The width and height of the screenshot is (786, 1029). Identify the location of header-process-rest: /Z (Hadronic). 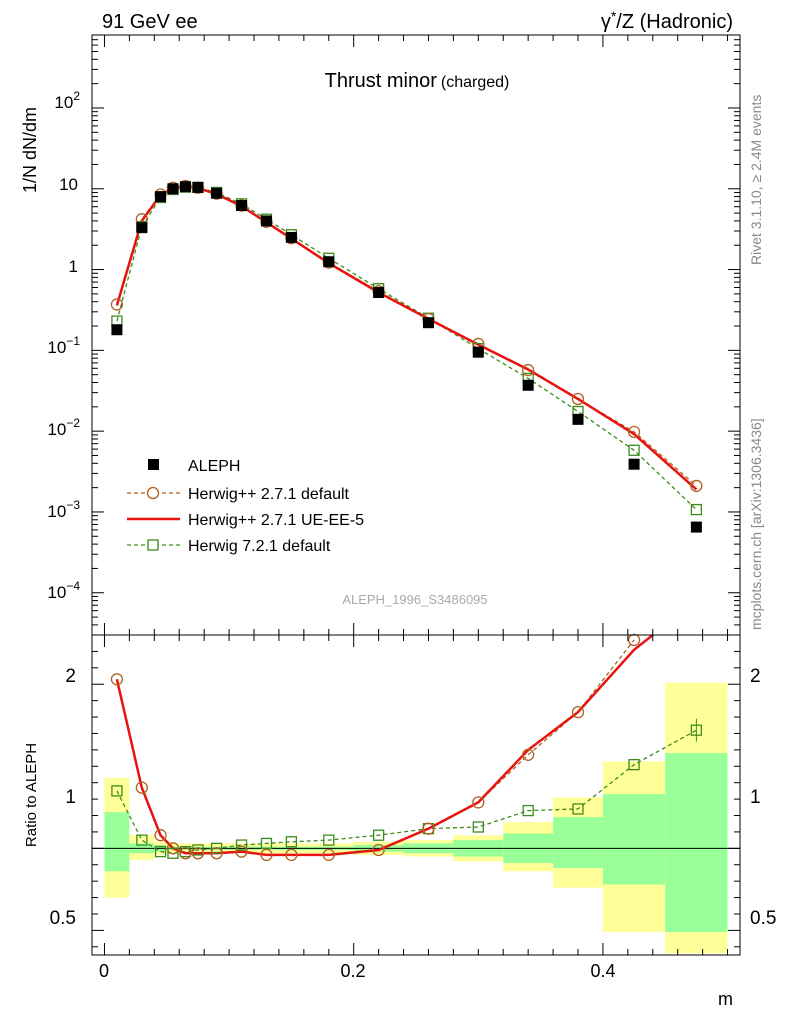
(674, 22).